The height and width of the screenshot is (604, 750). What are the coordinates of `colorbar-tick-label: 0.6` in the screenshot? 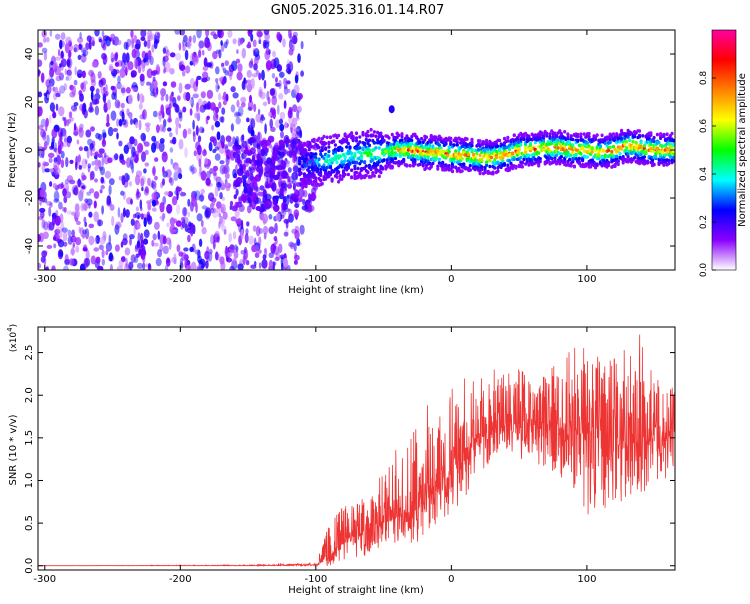 It's located at (704, 126).